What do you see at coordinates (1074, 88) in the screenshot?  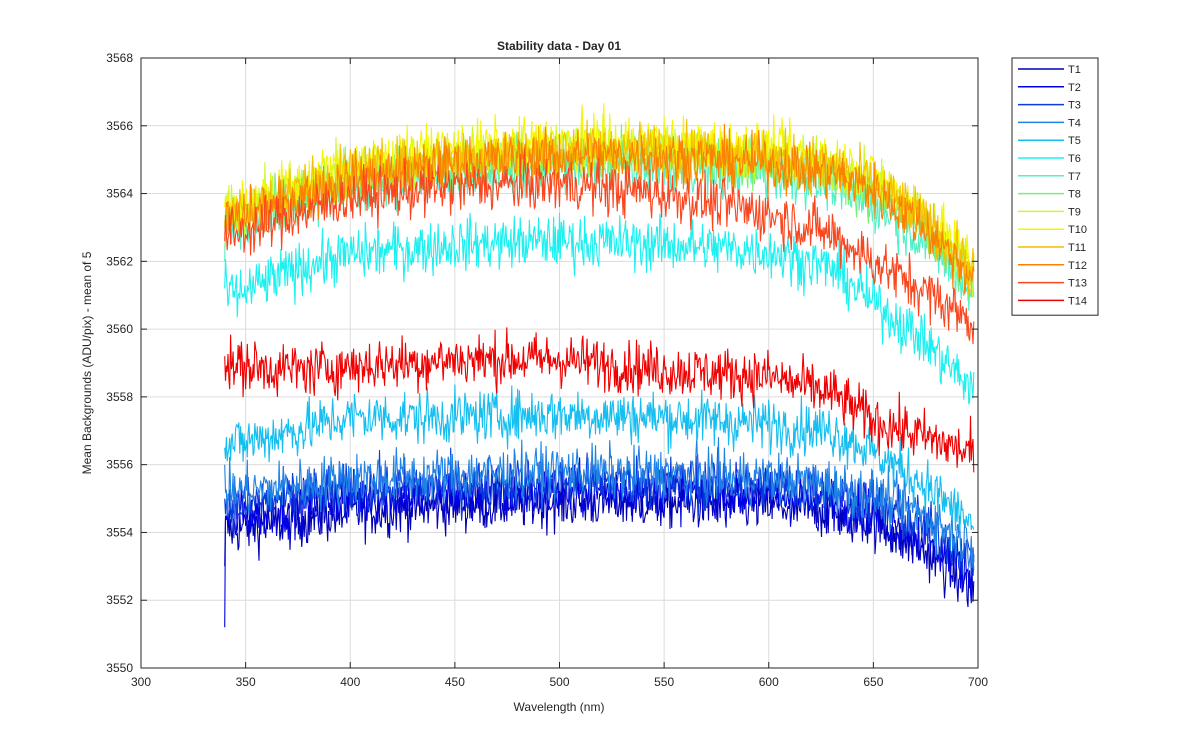 I see `legend-label-t2: T2` at bounding box center [1074, 88].